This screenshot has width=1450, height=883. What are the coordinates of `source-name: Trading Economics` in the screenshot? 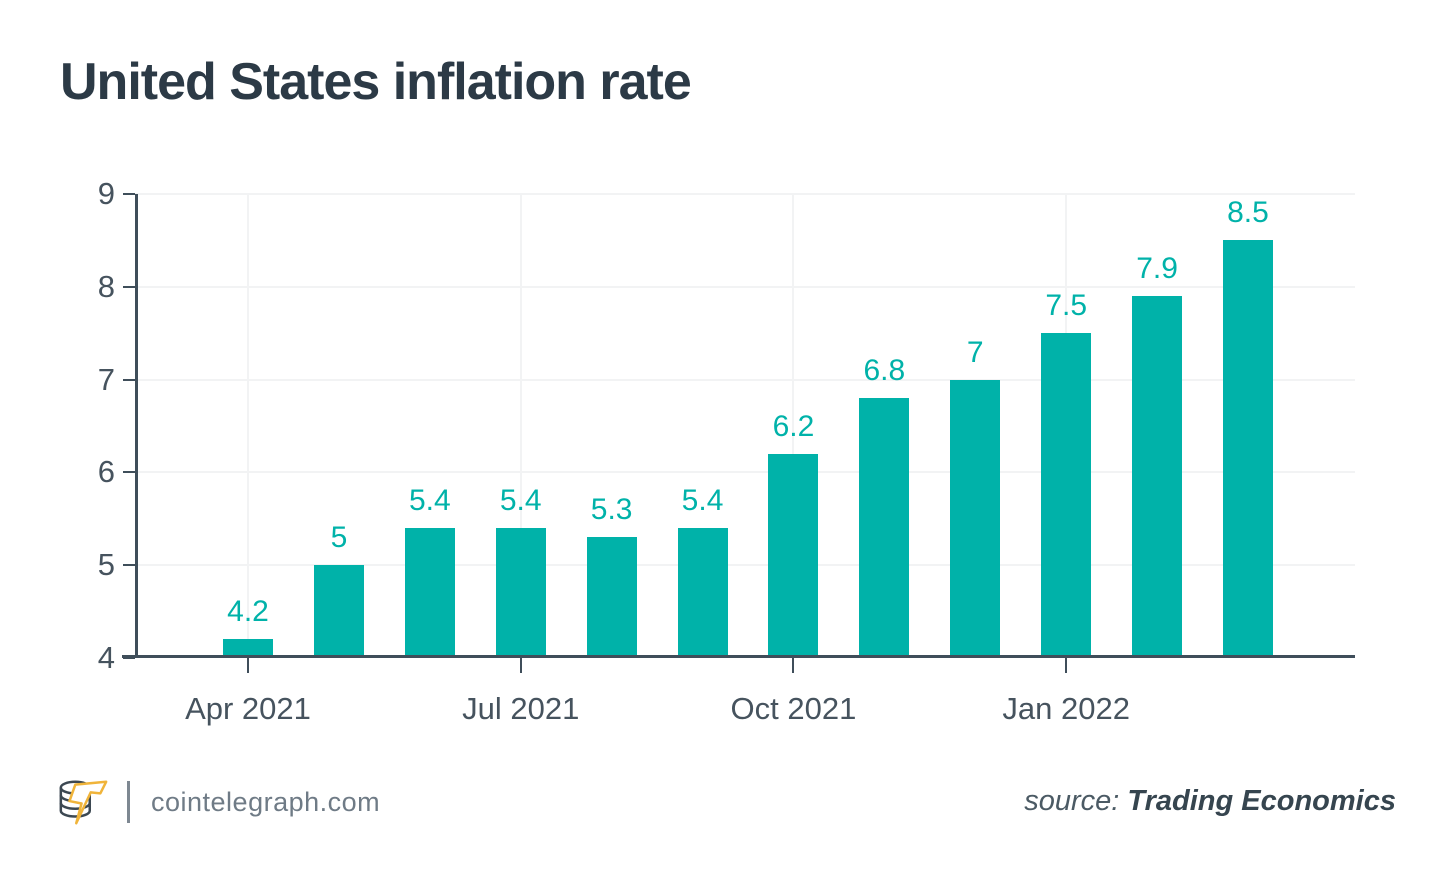 It's located at (1261, 801).